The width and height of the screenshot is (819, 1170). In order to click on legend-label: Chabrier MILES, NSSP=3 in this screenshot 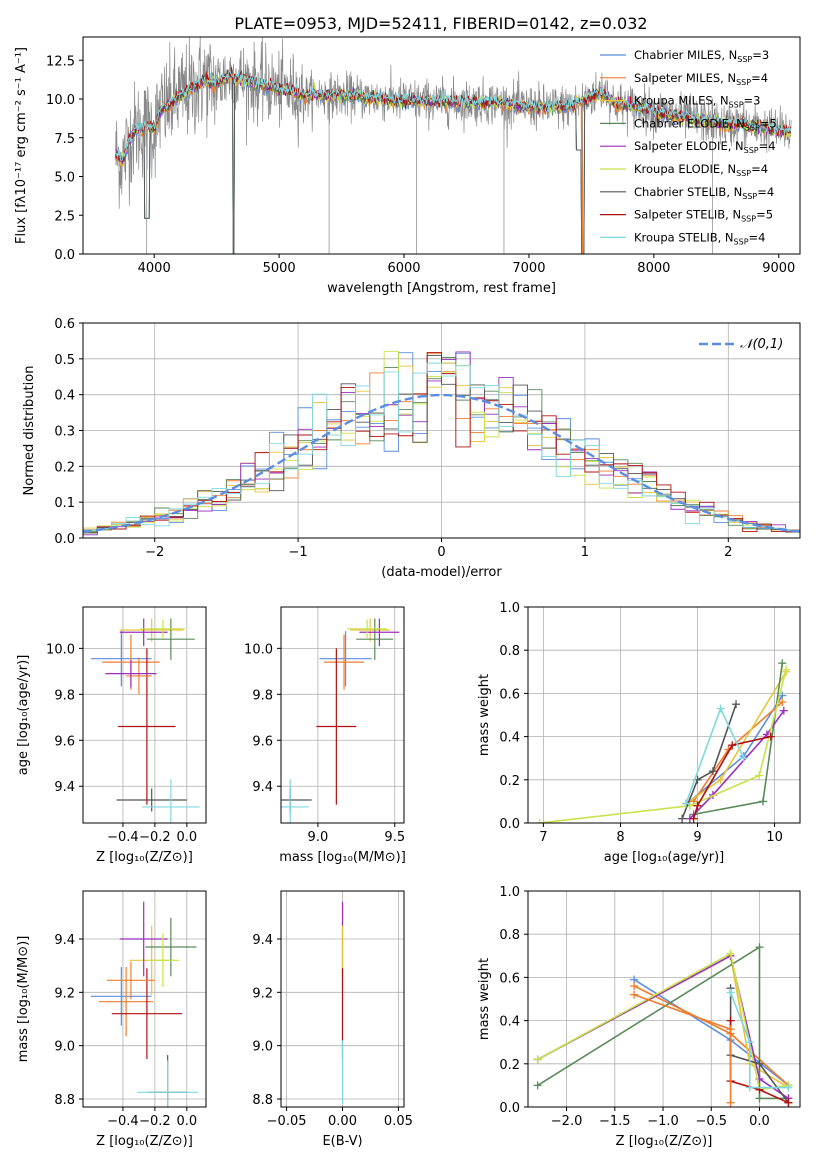, I will do `click(701, 56)`.